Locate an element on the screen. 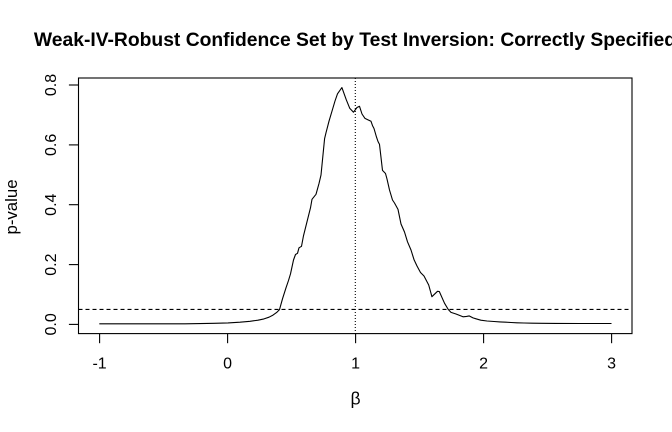 The height and width of the screenshot is (432, 672). svg-text: p-value is located at coordinates (11, 206).